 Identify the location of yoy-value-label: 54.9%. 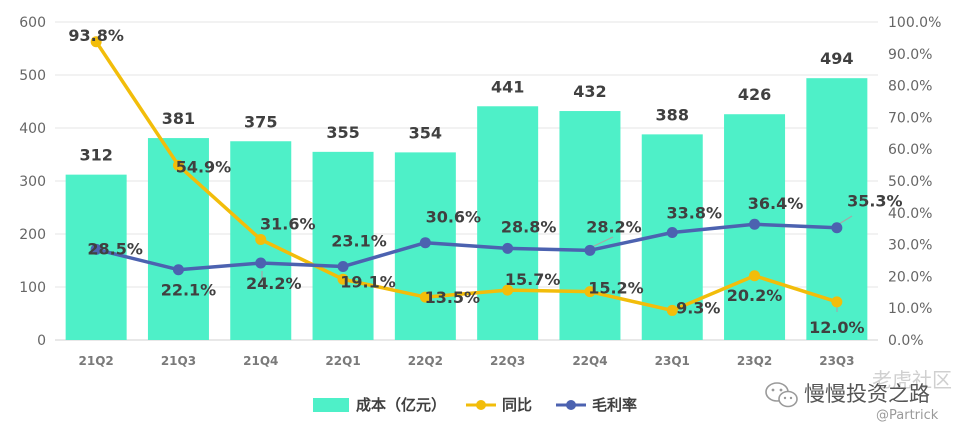
(204, 166).